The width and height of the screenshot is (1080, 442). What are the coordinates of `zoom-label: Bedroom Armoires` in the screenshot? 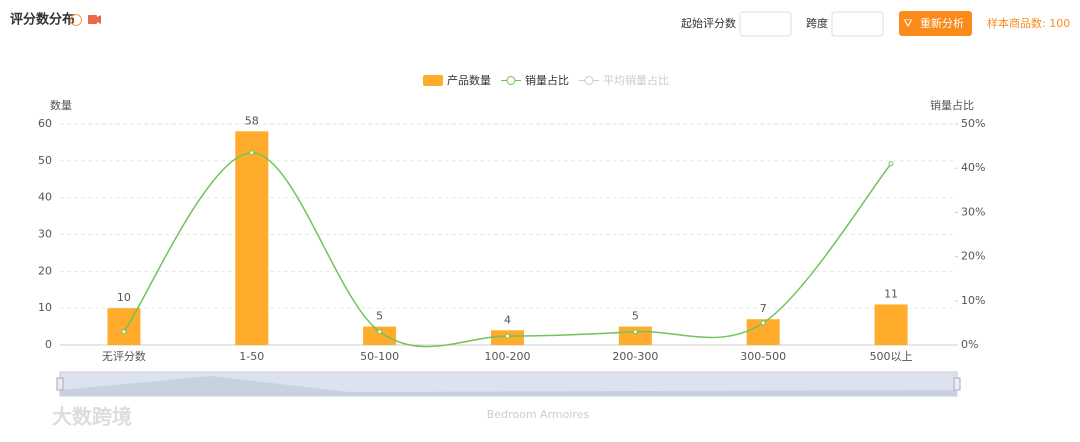 It's located at (538, 414).